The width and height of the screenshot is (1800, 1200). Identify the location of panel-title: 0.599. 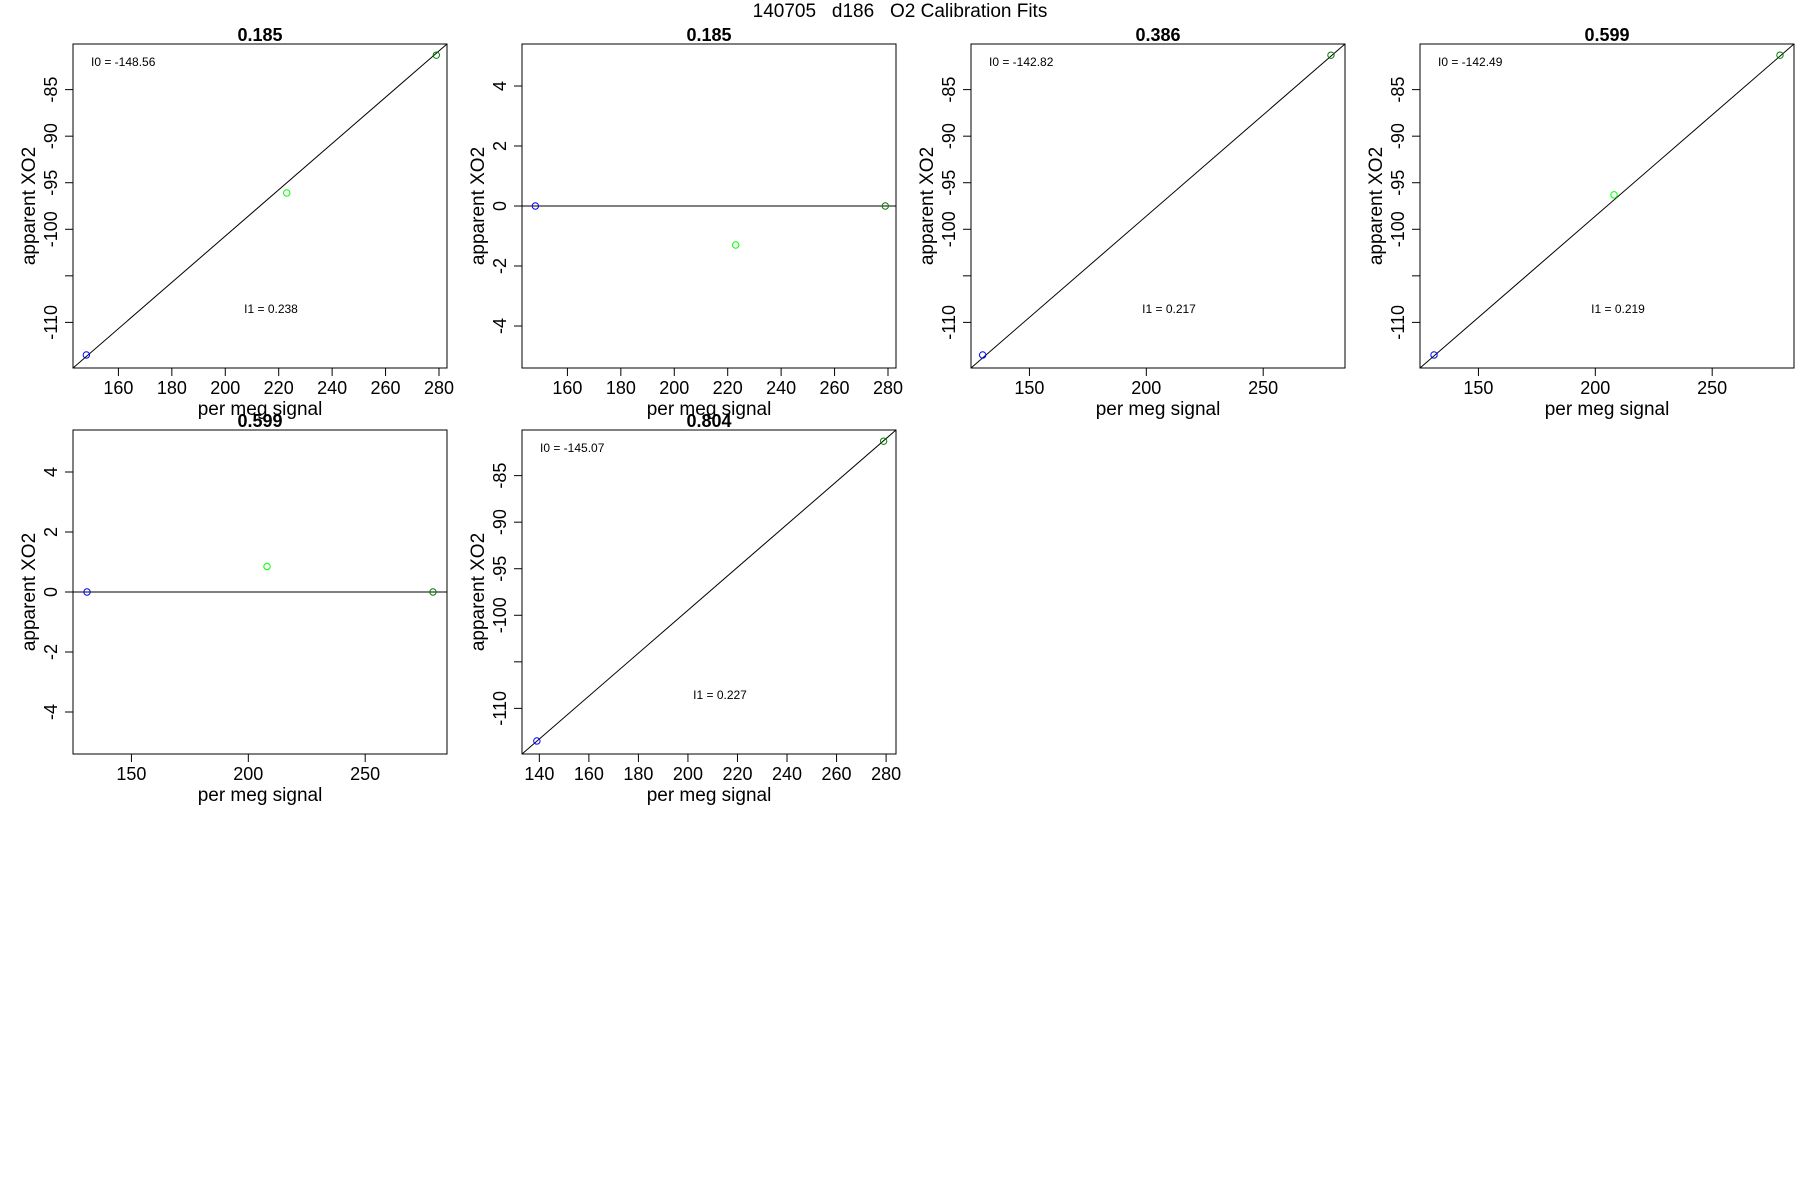
(259, 421).